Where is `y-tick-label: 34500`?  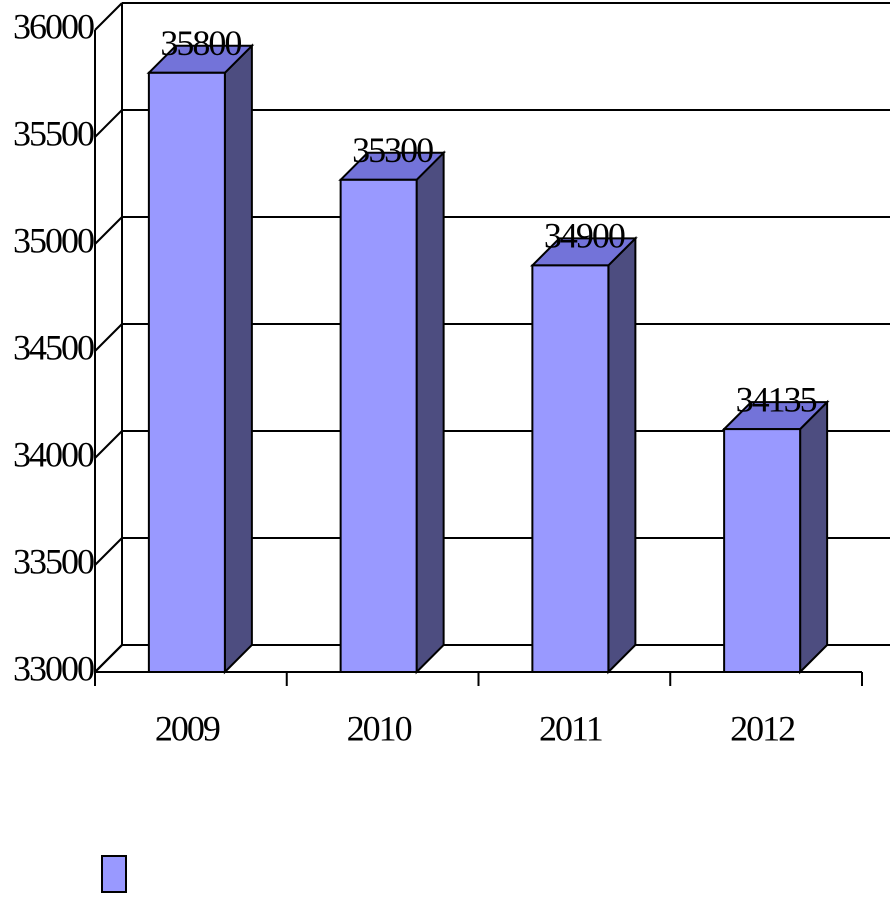
y-tick-label: 34500 is located at coordinates (53, 347).